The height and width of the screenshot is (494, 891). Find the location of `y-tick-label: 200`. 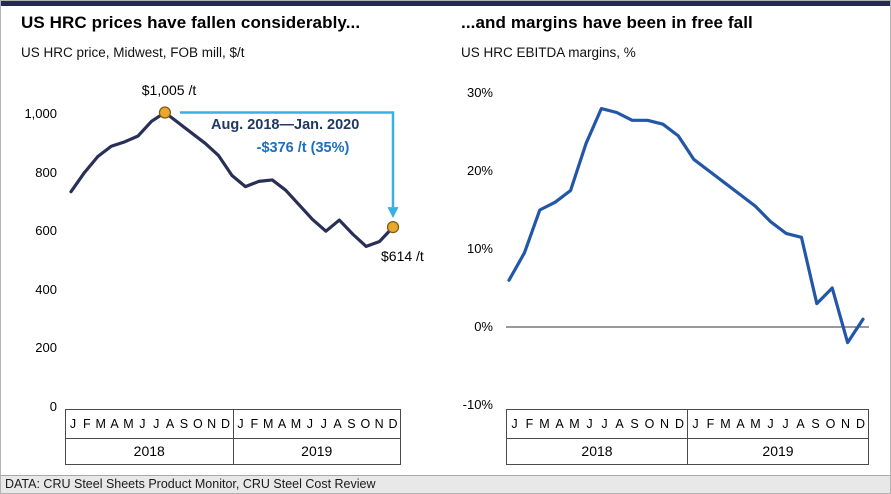

y-tick-label: 200 is located at coordinates (46, 348).